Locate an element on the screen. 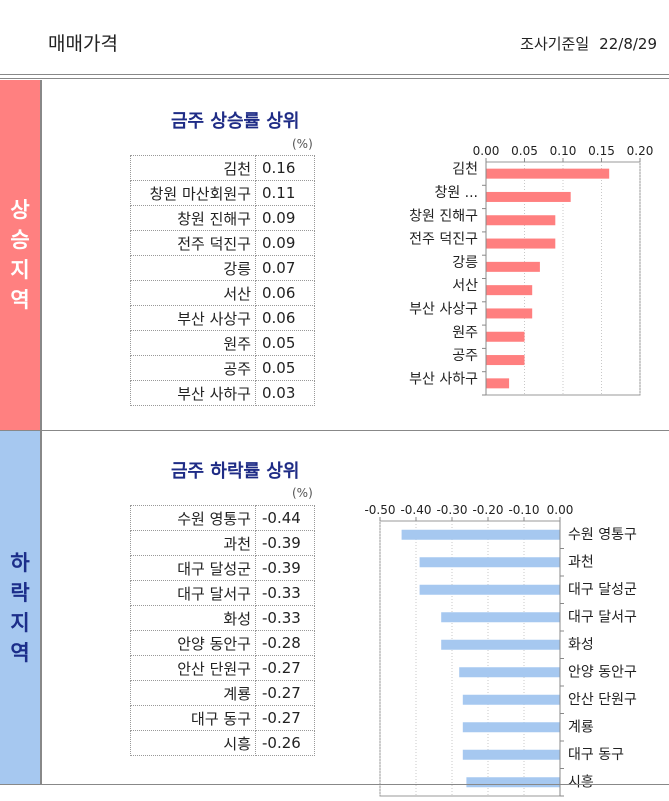  table-row: 서산 0.06 is located at coordinates (222, 293).